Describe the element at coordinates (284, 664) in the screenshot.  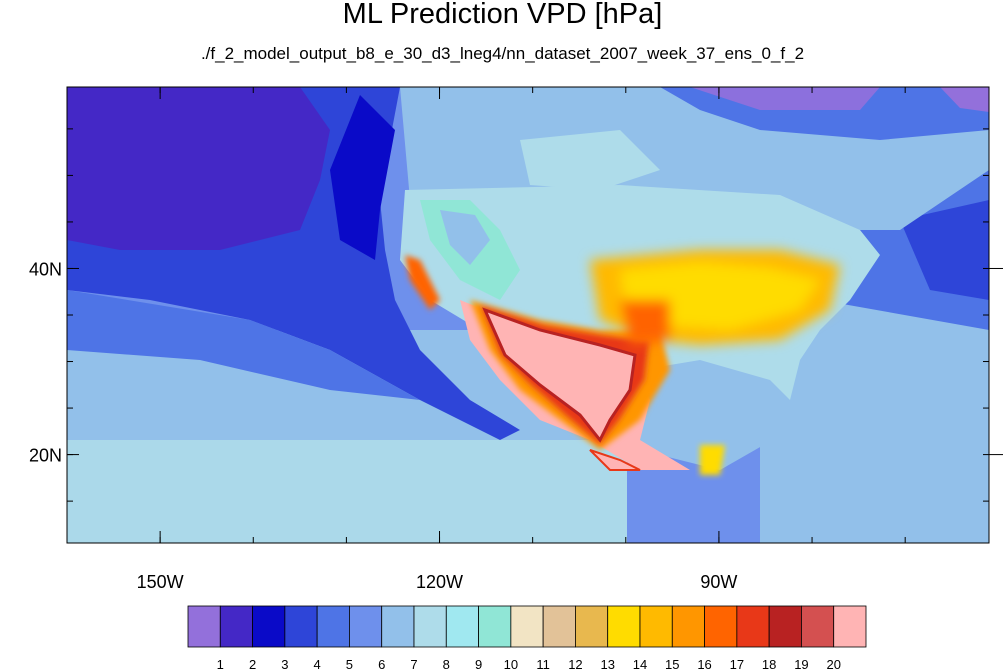
I see `colorbar-label: 3` at that location.